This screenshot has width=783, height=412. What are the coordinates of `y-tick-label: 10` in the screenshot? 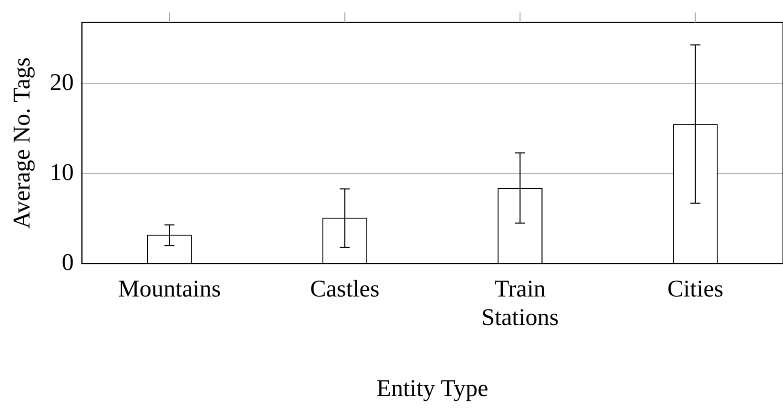 It's located at (62, 173).